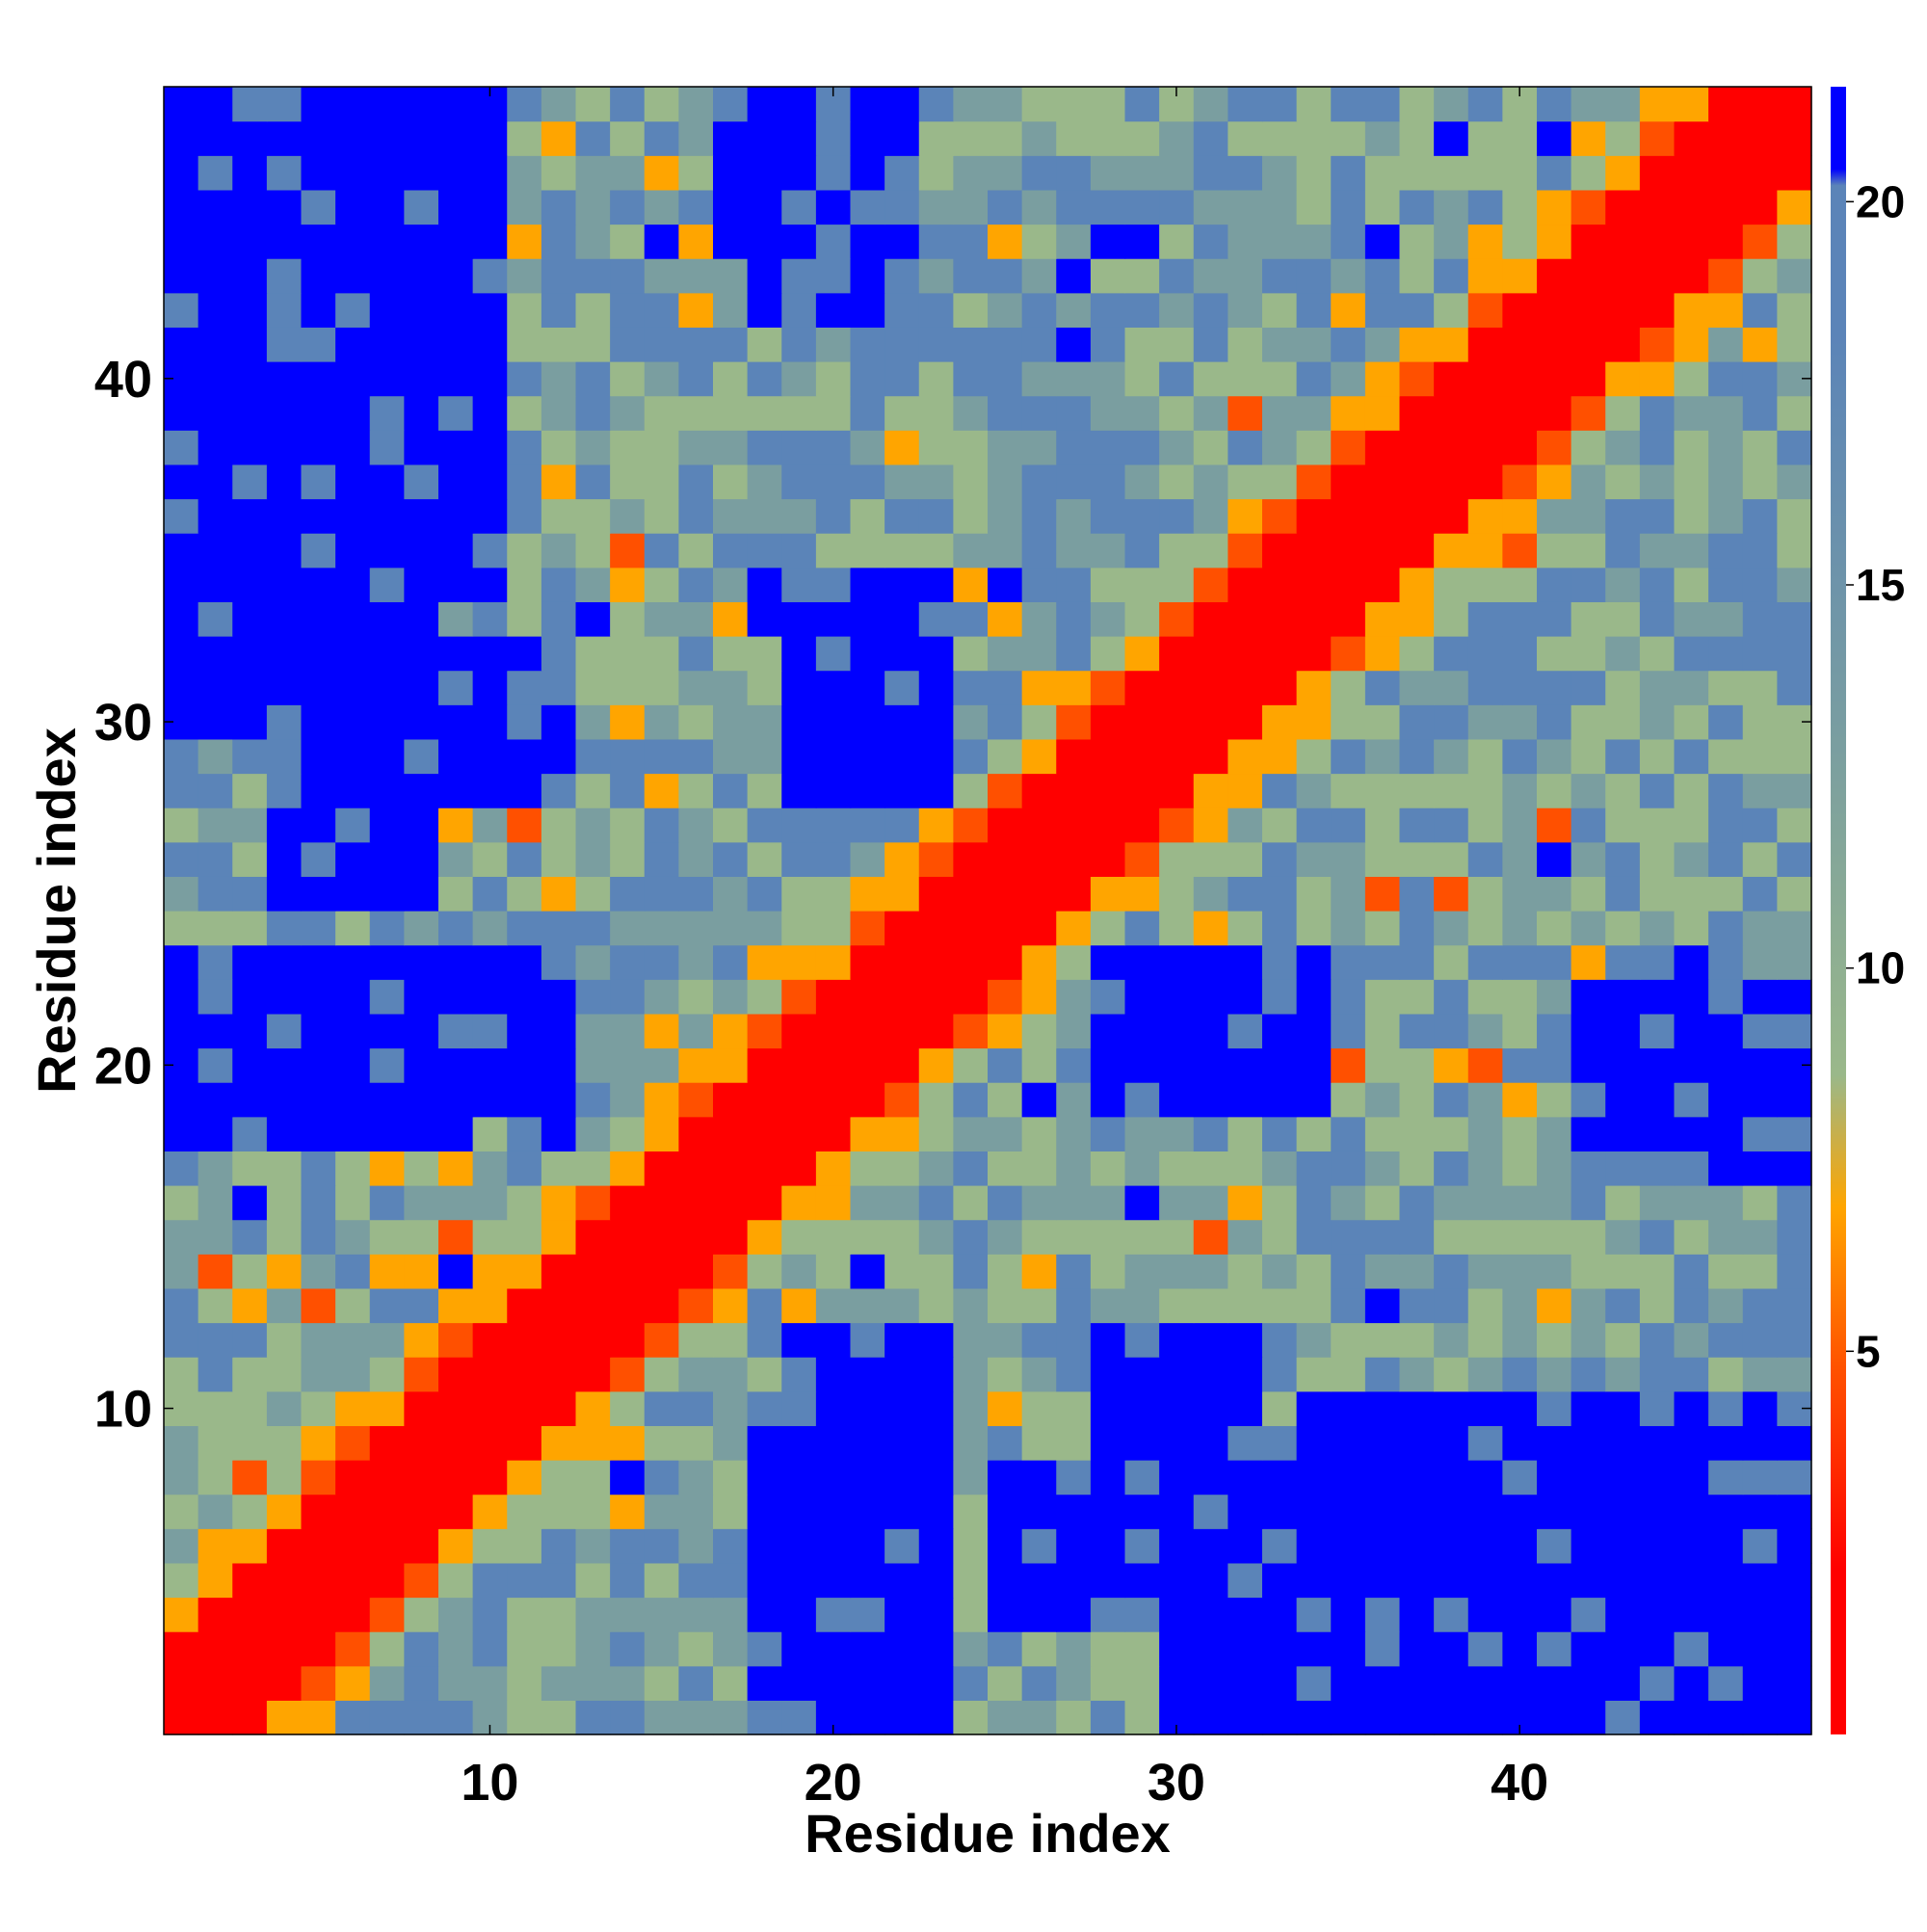 This screenshot has width=1927, height=1932. I want to click on y-axis-label: Residue index, so click(56, 911).